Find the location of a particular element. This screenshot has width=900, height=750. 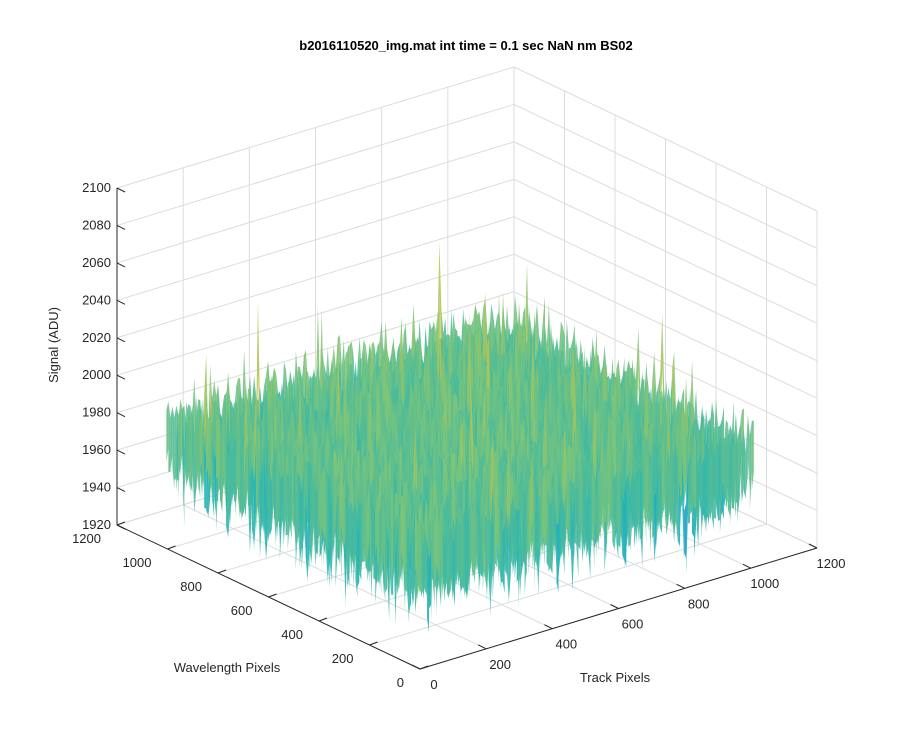

z-tick-label: 1980 is located at coordinates (96, 412).